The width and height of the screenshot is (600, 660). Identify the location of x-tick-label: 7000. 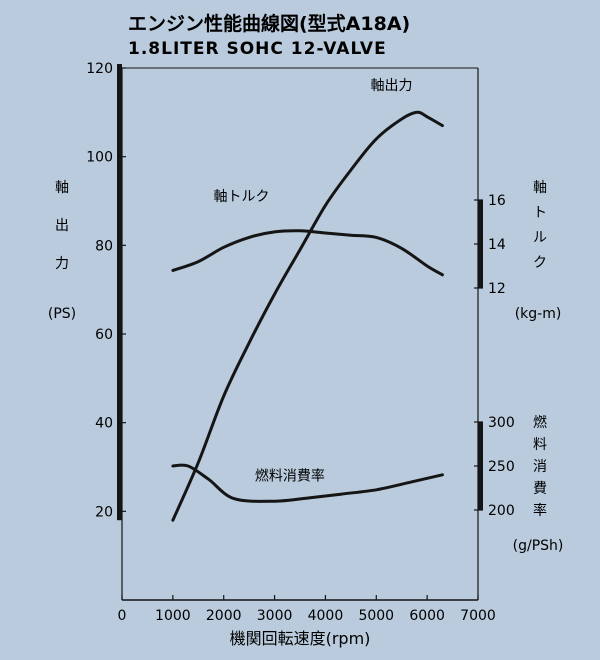
(478, 616).